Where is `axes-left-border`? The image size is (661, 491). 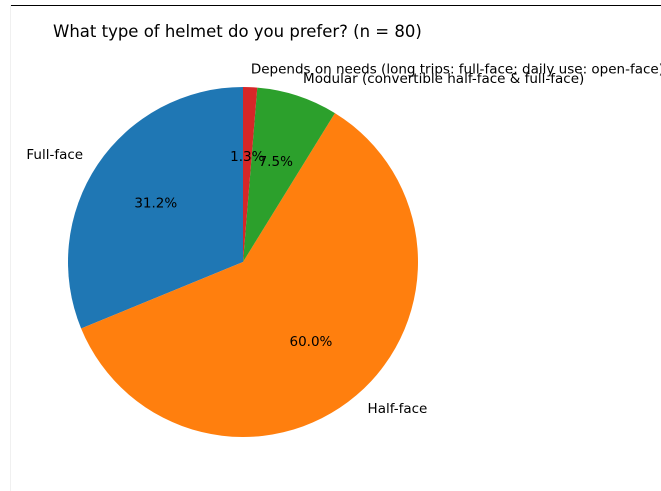
axes-left-border is located at coordinates (10, 248).